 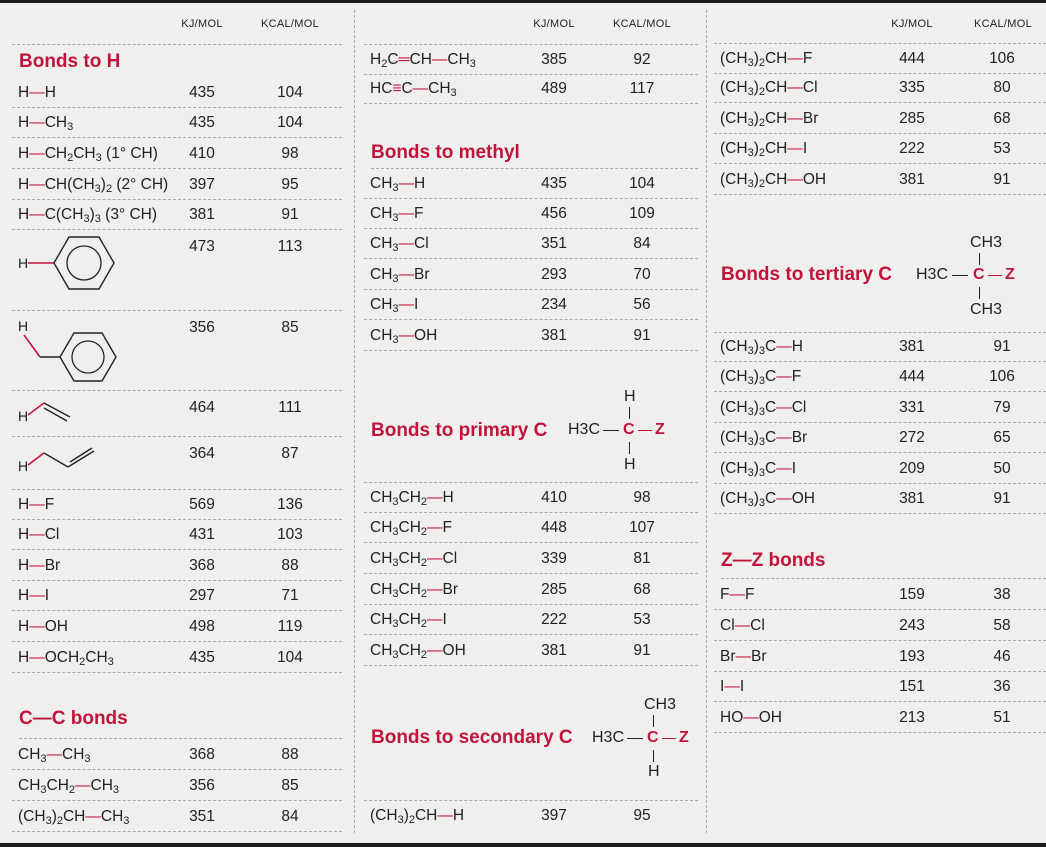 I want to click on kcal-value: 84, so click(x=642, y=243).